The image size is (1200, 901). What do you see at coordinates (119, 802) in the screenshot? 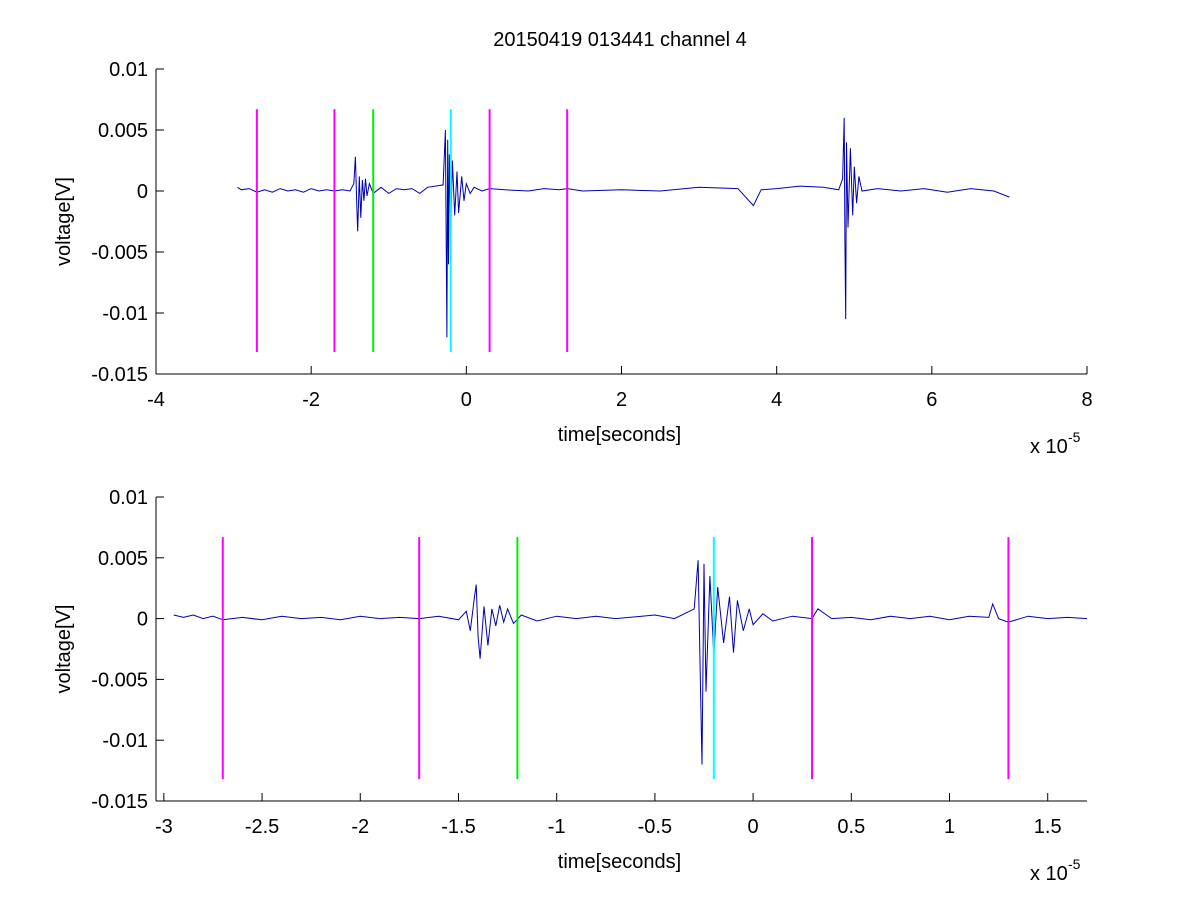
I see `bottom-y-tick-label: -0.015` at bounding box center [119, 802].